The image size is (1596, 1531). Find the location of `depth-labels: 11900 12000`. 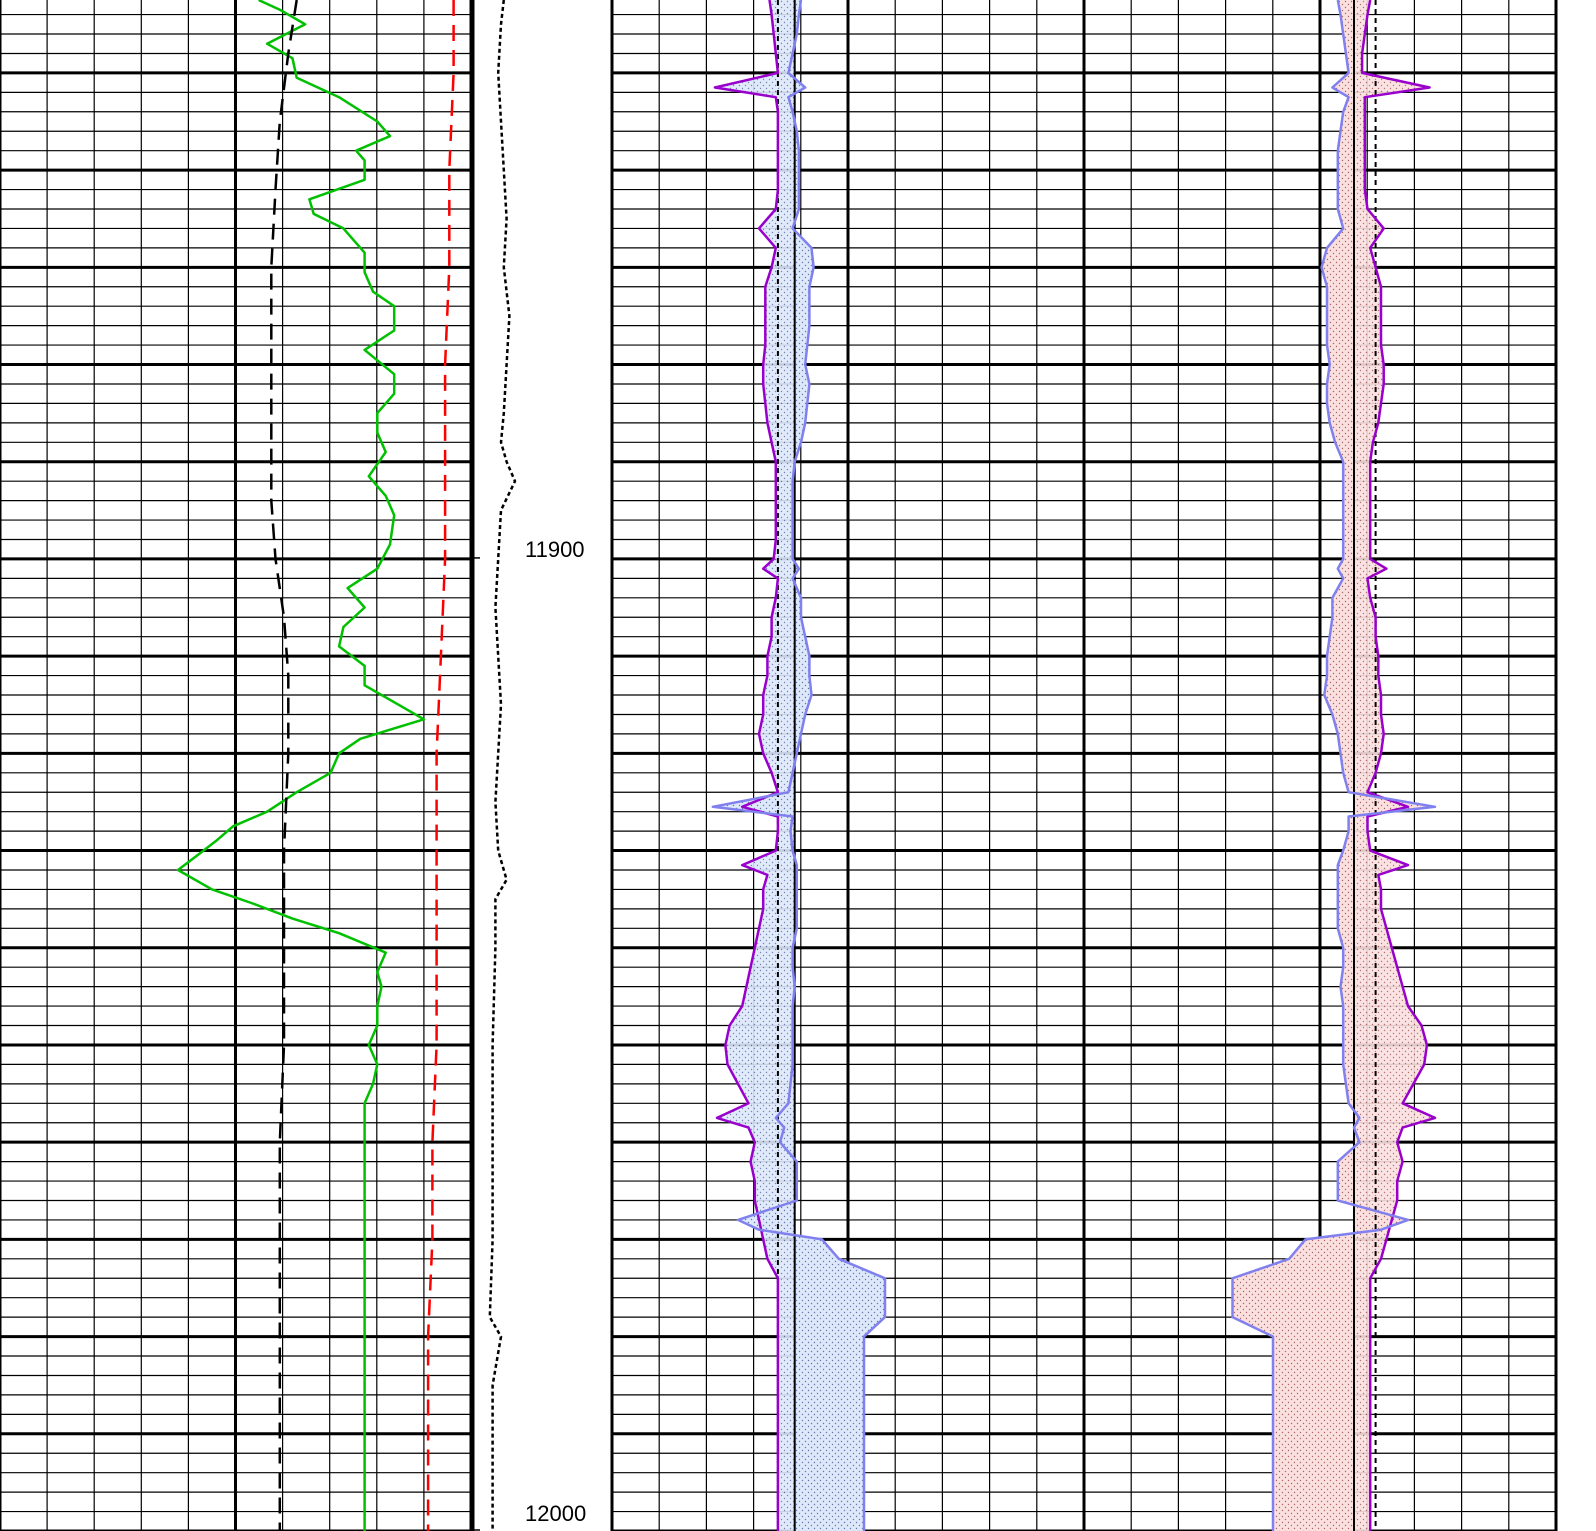

depth-labels: 11900 12000 is located at coordinates (555, 1031).